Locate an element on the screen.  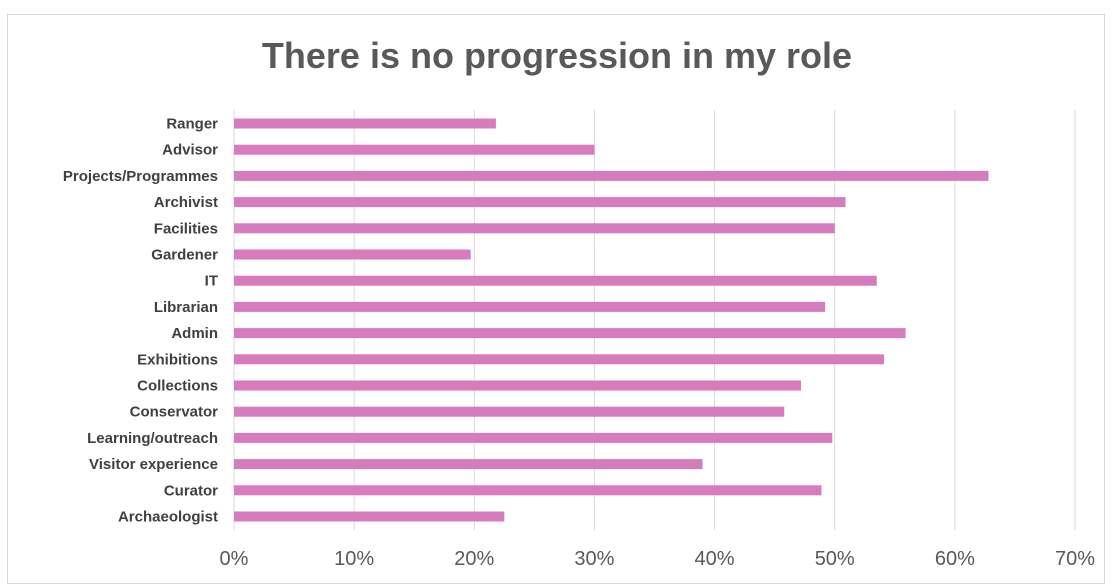
x-tick-label: 60% is located at coordinates (955, 559).